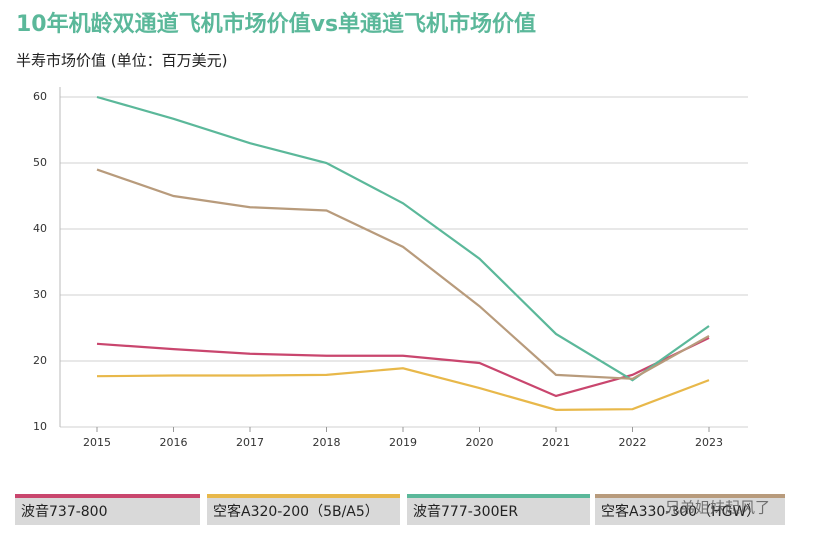 This screenshot has width=830, height=539. I want to click on legend-label: 波音737-800, so click(64, 511).